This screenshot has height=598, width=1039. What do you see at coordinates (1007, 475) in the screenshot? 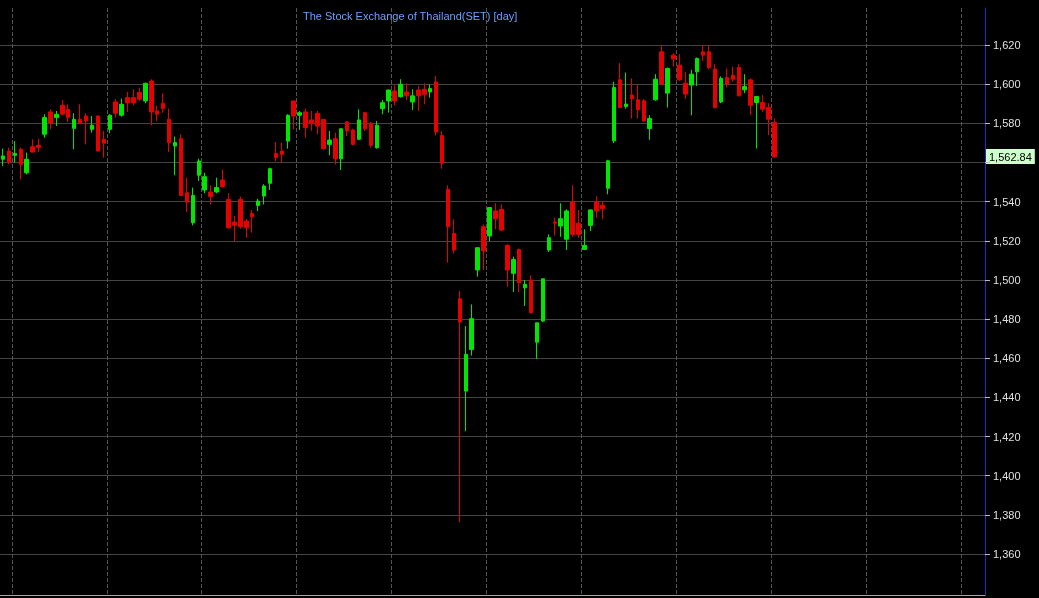
I see `y-tick-label: 1,400` at bounding box center [1007, 475].